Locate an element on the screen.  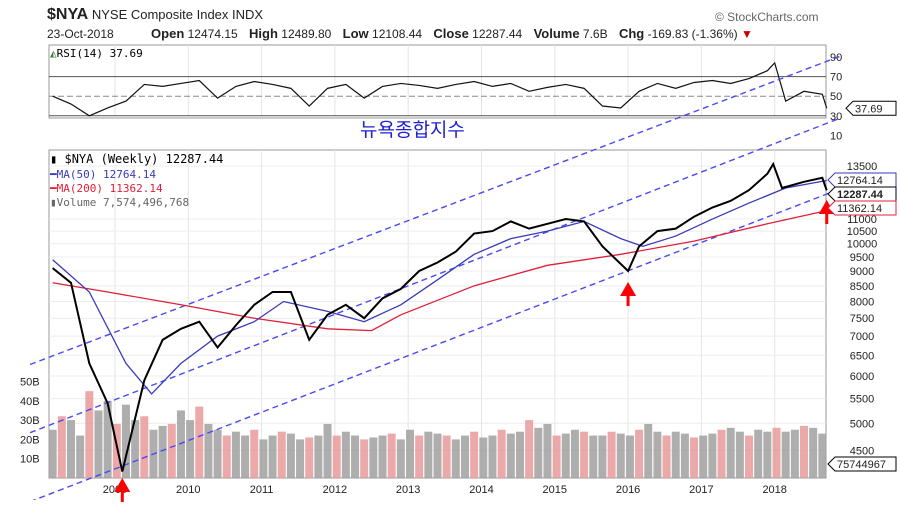
low-value: 12108.44 is located at coordinates (397, 34).